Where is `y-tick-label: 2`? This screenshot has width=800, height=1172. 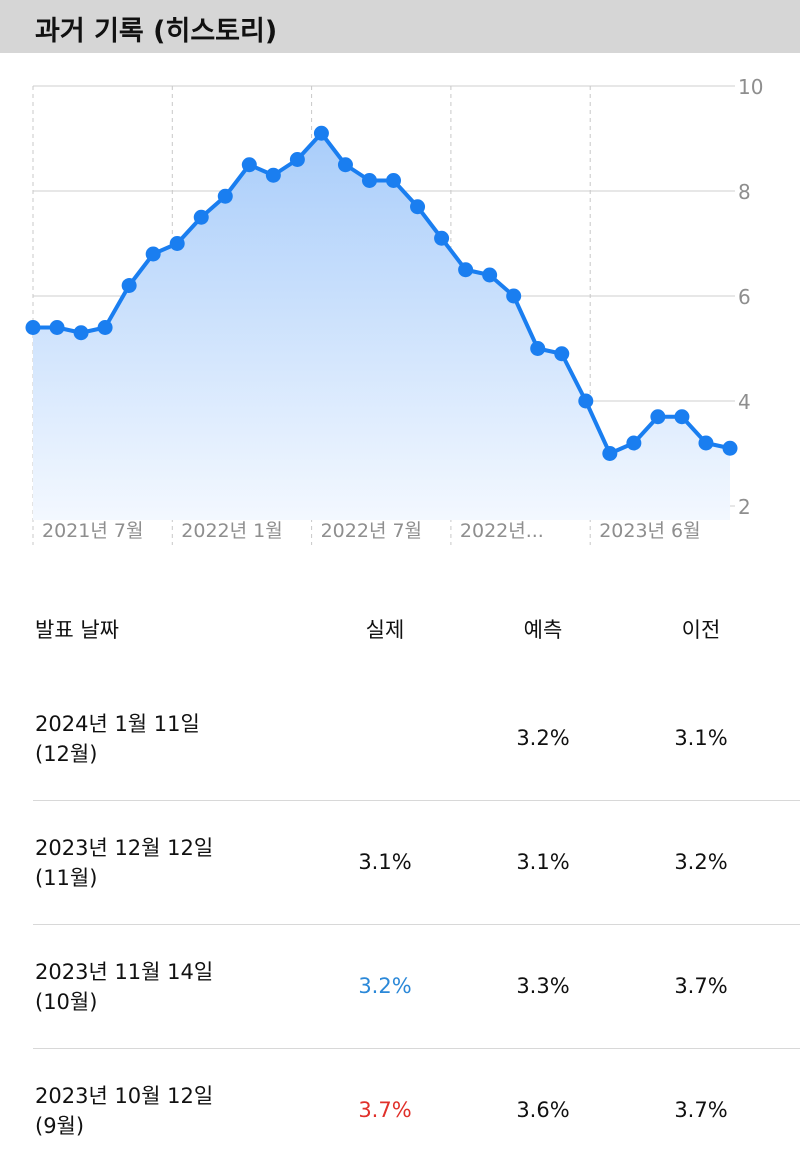 y-tick-label: 2 is located at coordinates (744, 507).